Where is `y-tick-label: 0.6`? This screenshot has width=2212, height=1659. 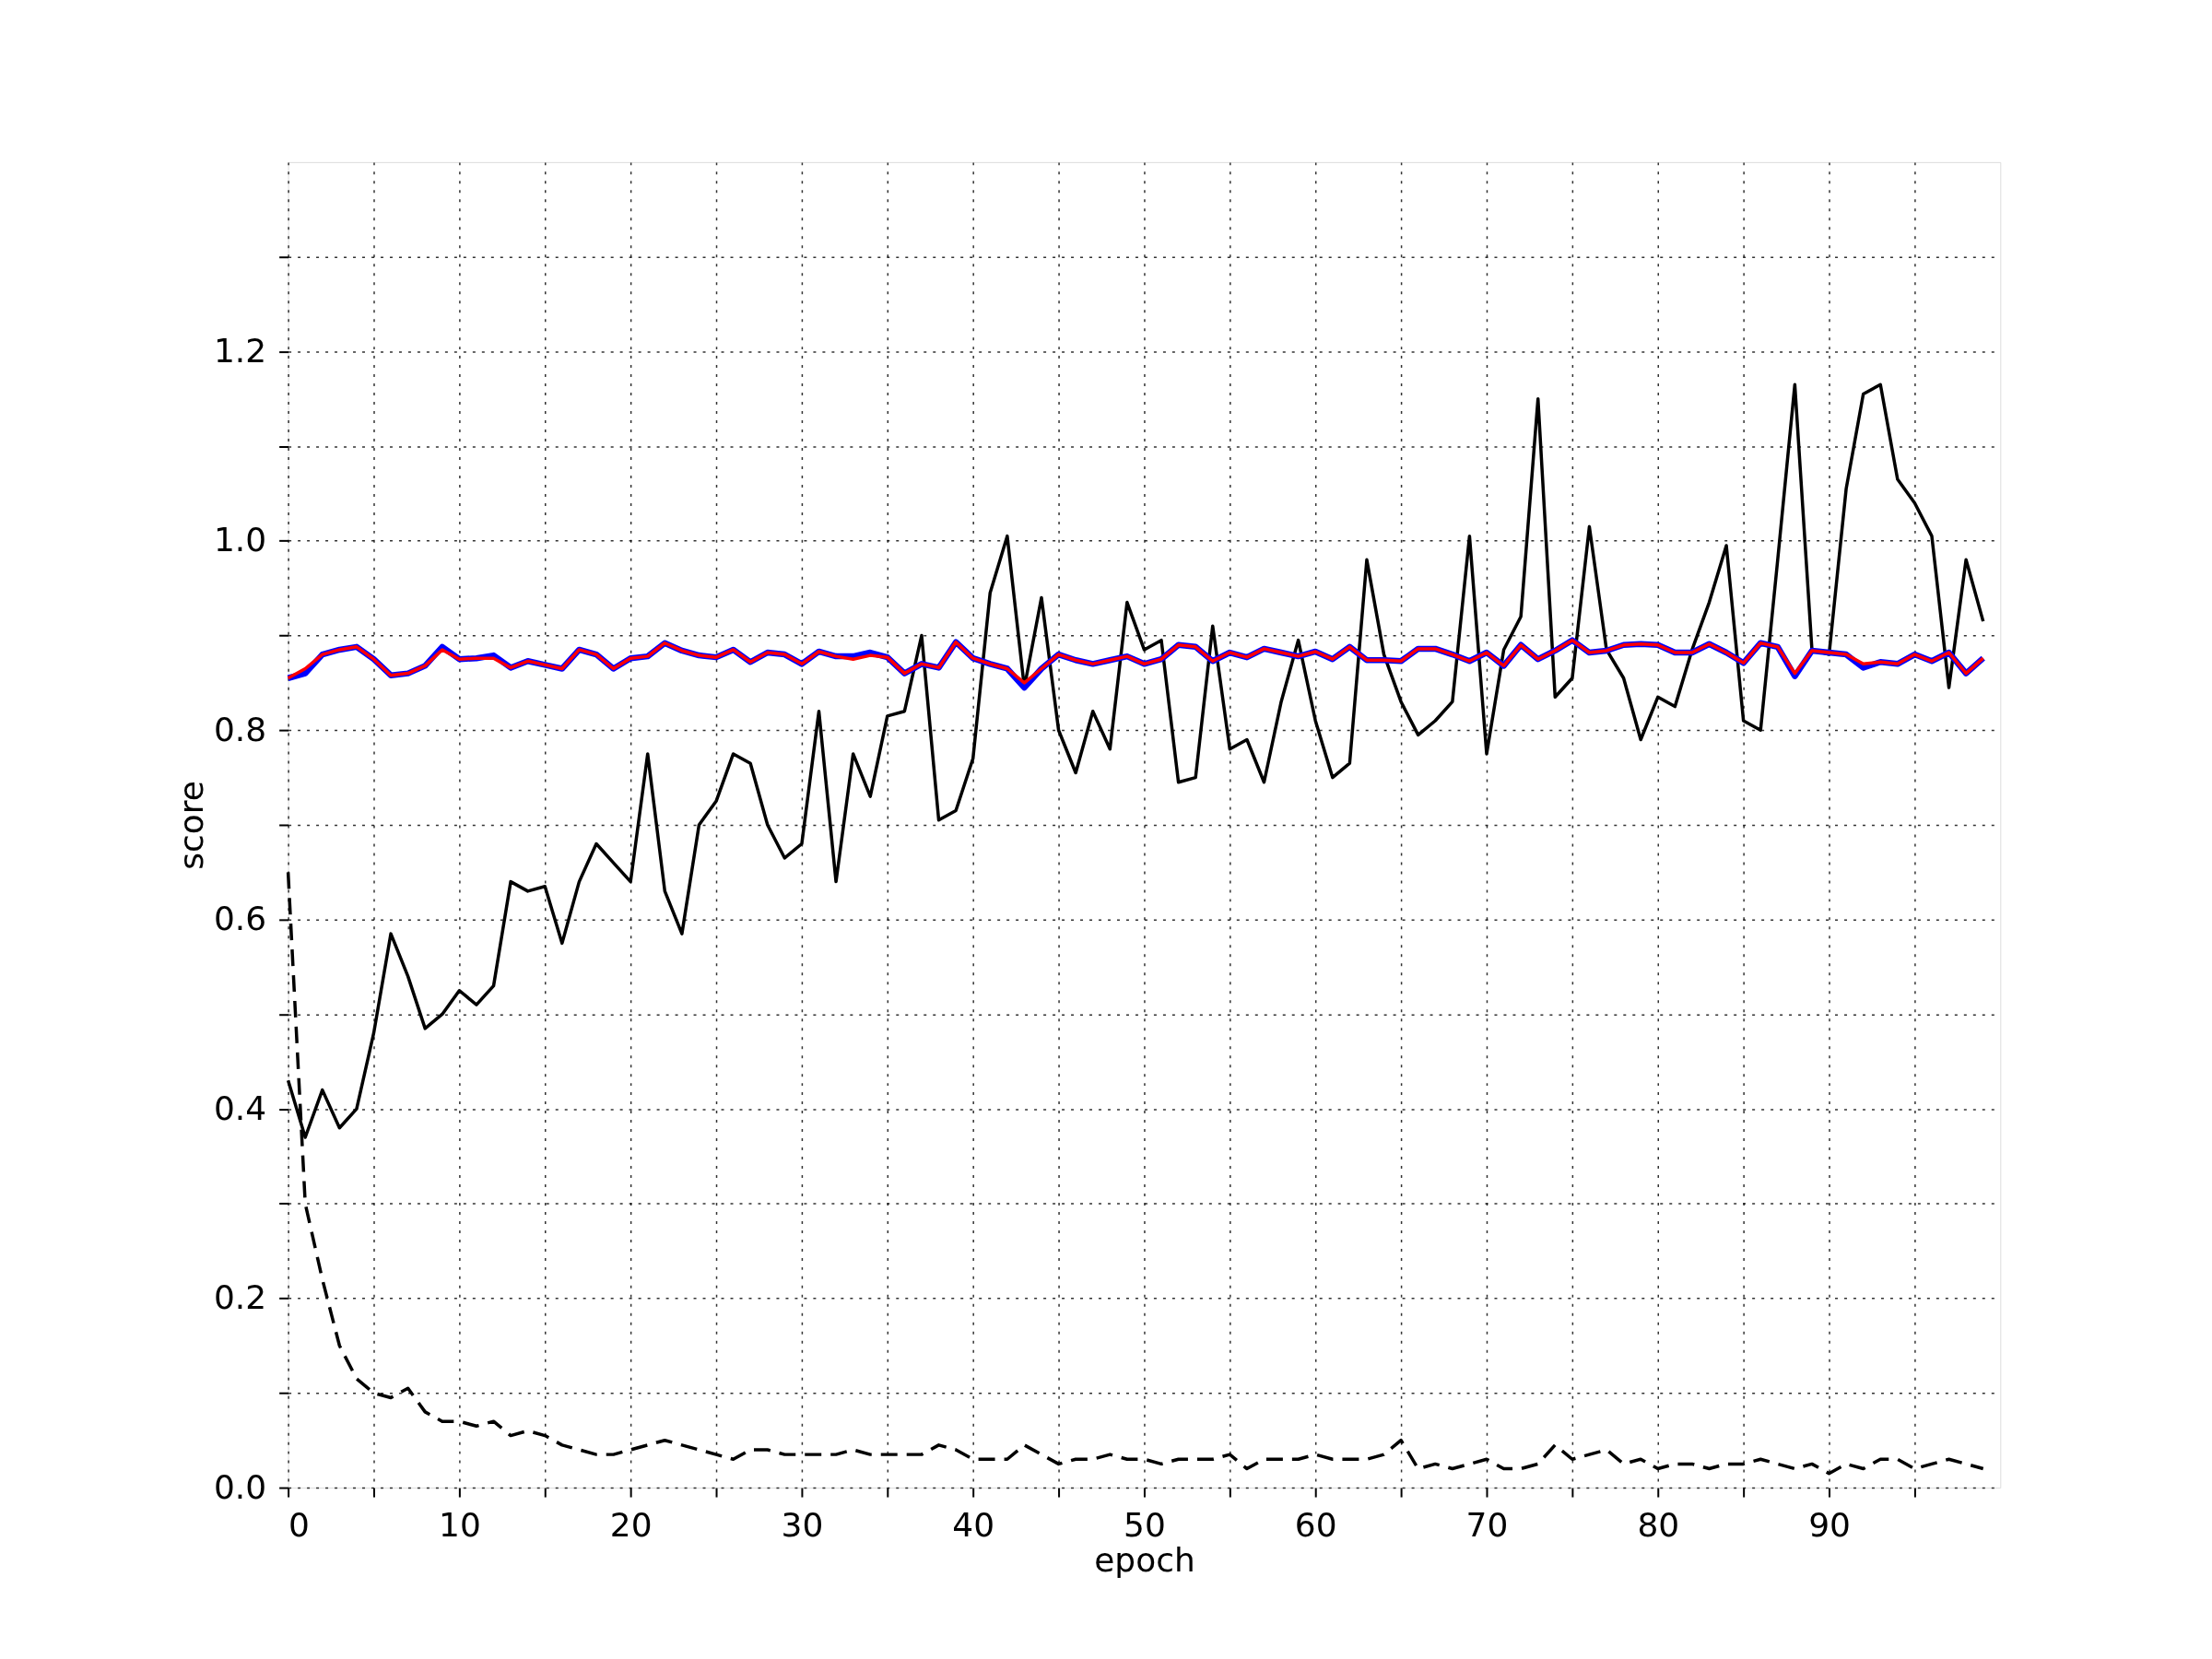
y-tick-label: 0.6 is located at coordinates (240, 919).